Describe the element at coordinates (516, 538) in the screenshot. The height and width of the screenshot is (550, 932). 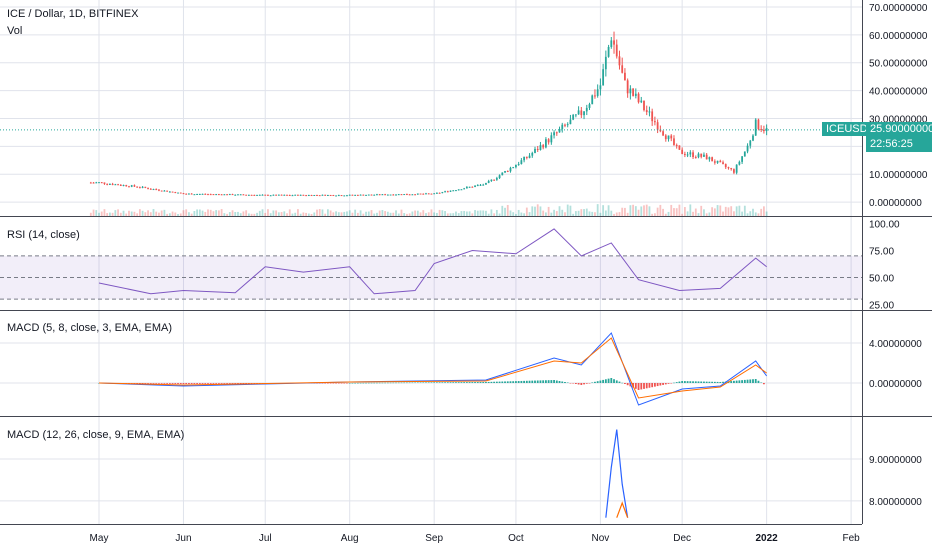
I see `x-tick-label: Oct` at that location.